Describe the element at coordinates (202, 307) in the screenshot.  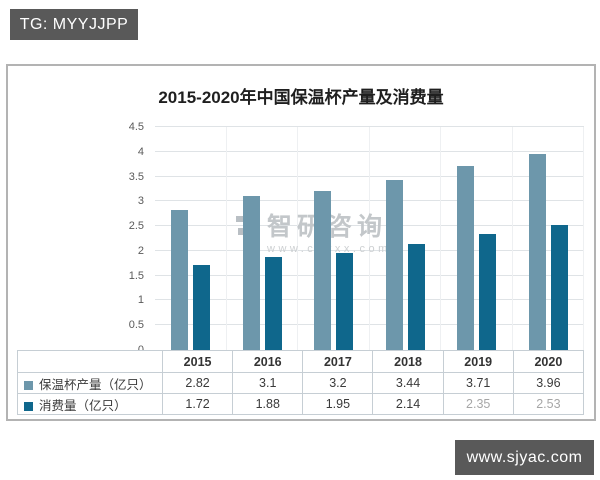
I see `bar-consumption-2015` at that location.